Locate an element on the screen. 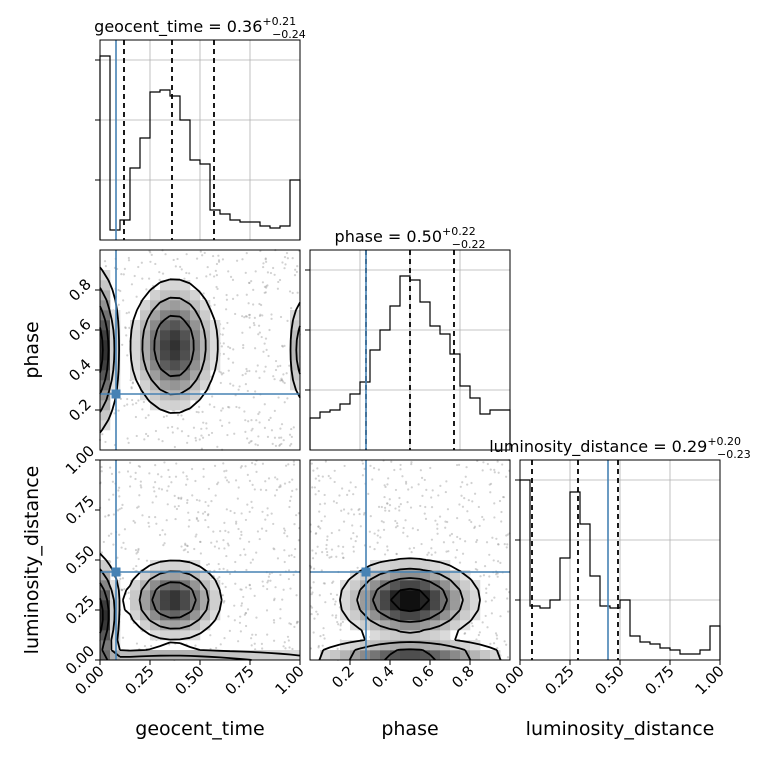  contour-line is located at coordinates (410, 600).